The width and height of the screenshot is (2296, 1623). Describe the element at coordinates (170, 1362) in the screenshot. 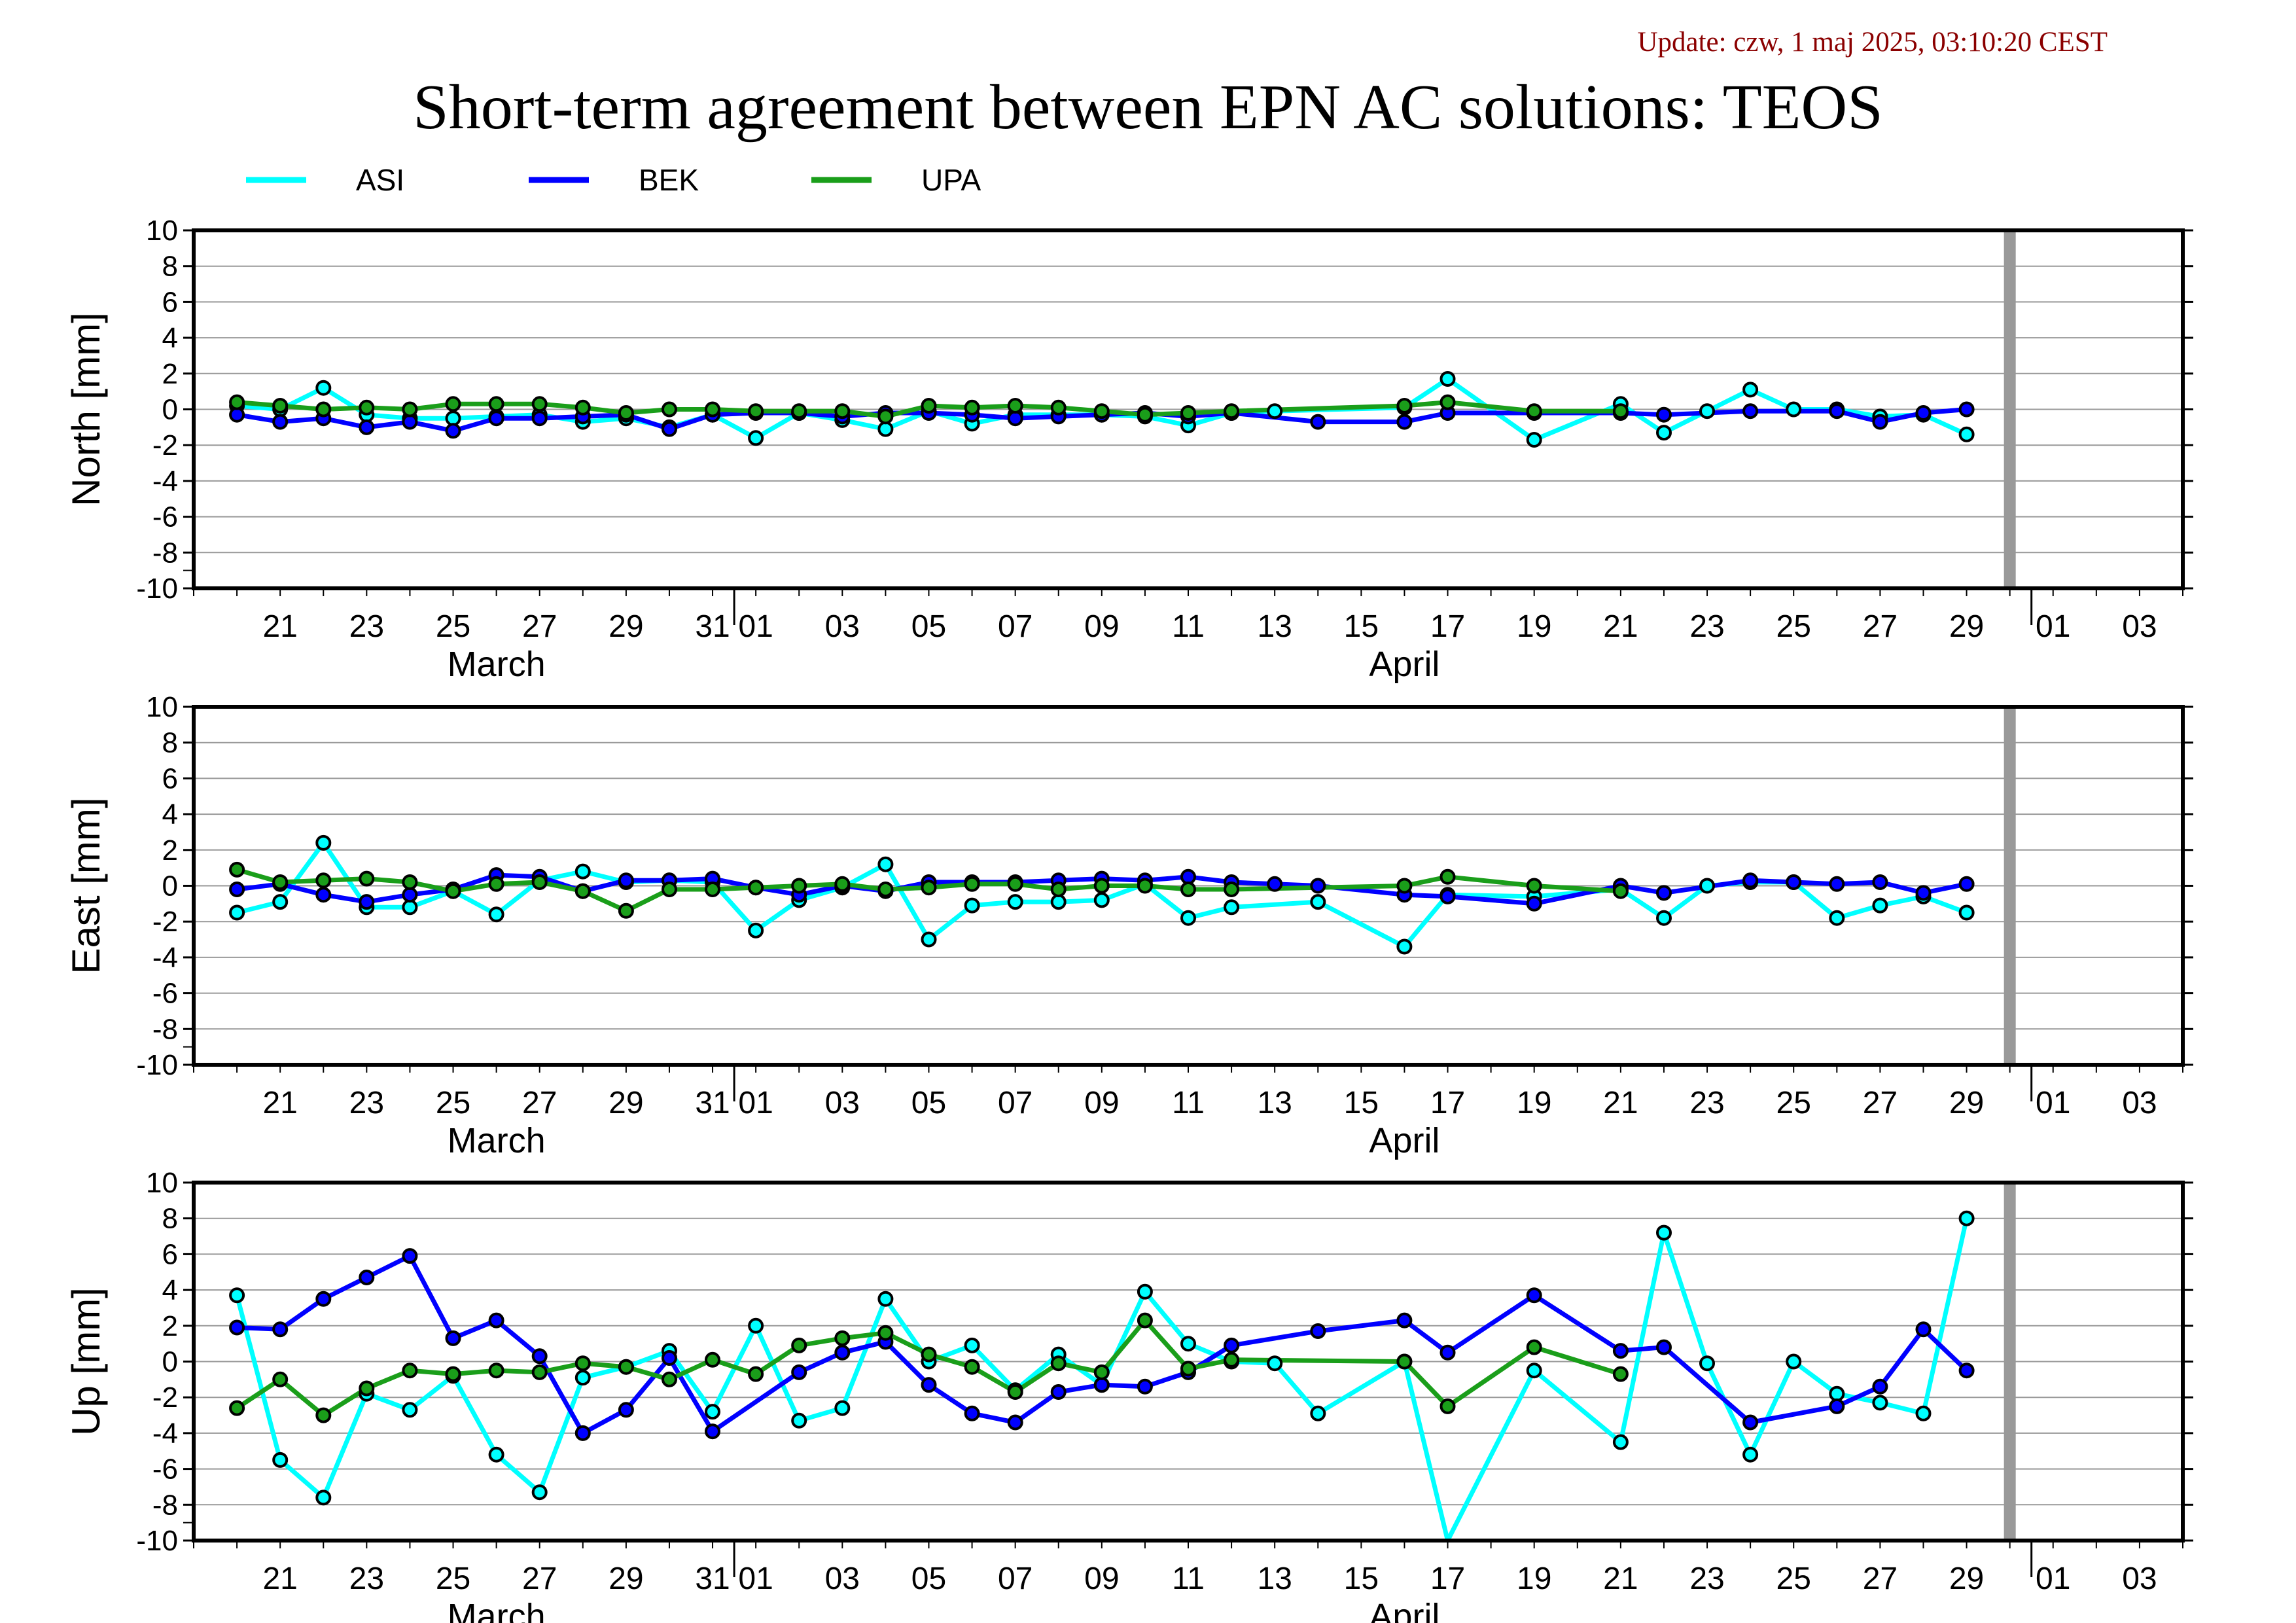

I see `y-tick-label: 0` at that location.